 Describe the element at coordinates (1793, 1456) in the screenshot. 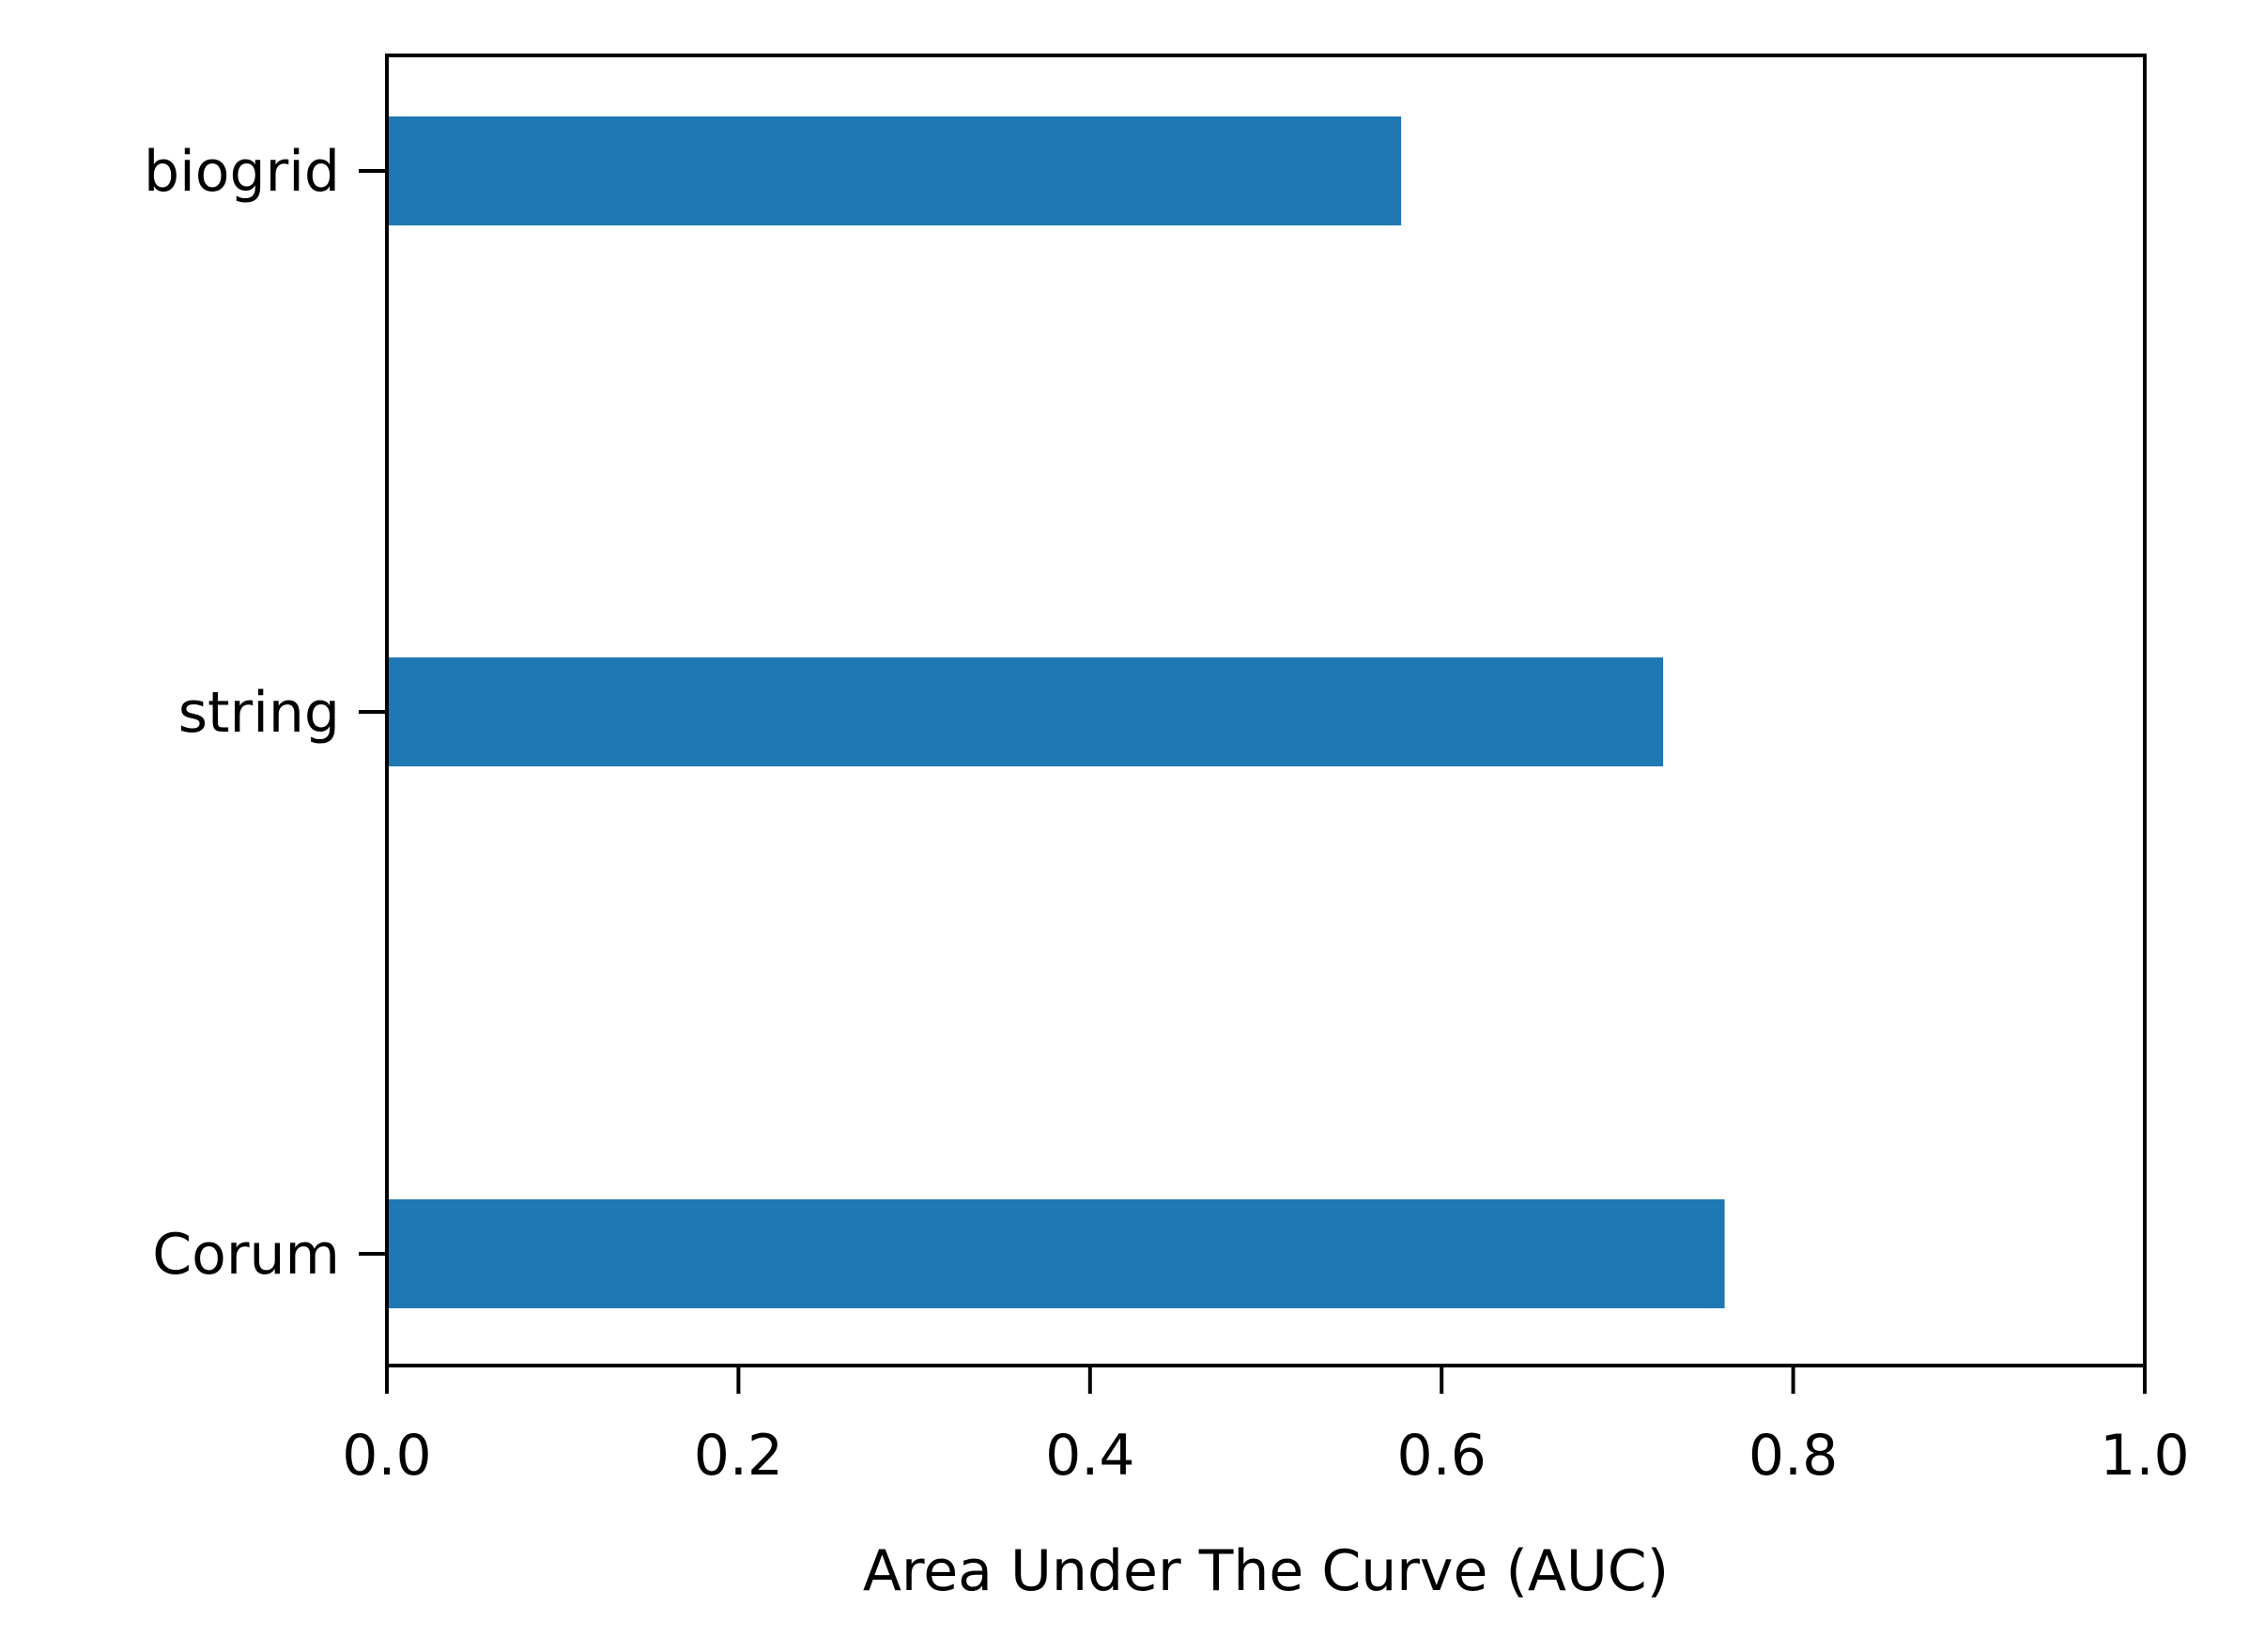

I see `x-tick-label: 0.8` at that location.